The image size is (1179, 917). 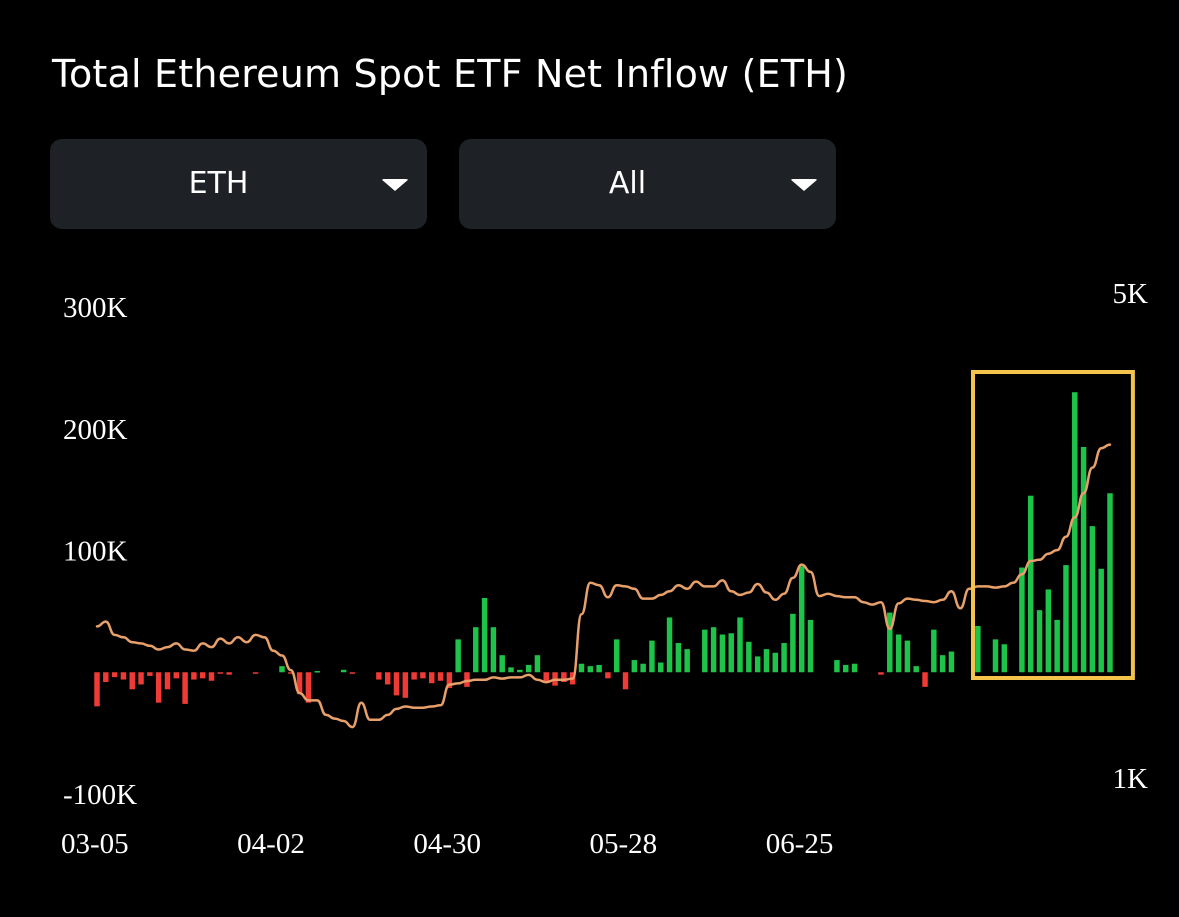 I want to click on x-tick-label: 04-30, so click(x=447, y=844).